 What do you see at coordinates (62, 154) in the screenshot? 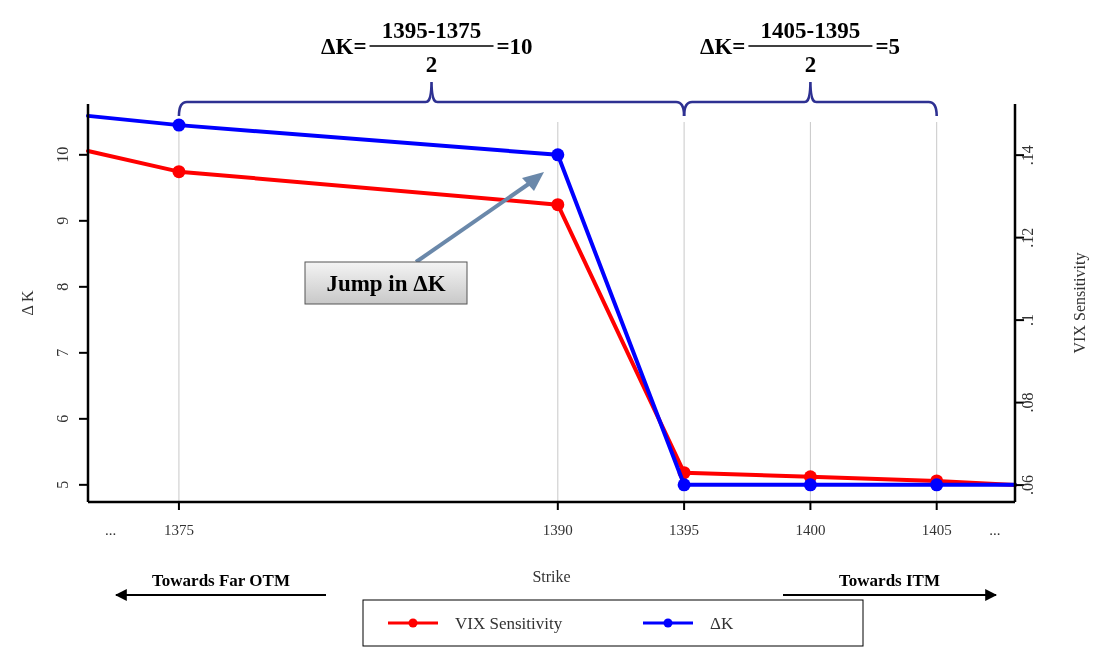
I see `y-tick-label: 10` at bounding box center [62, 154].